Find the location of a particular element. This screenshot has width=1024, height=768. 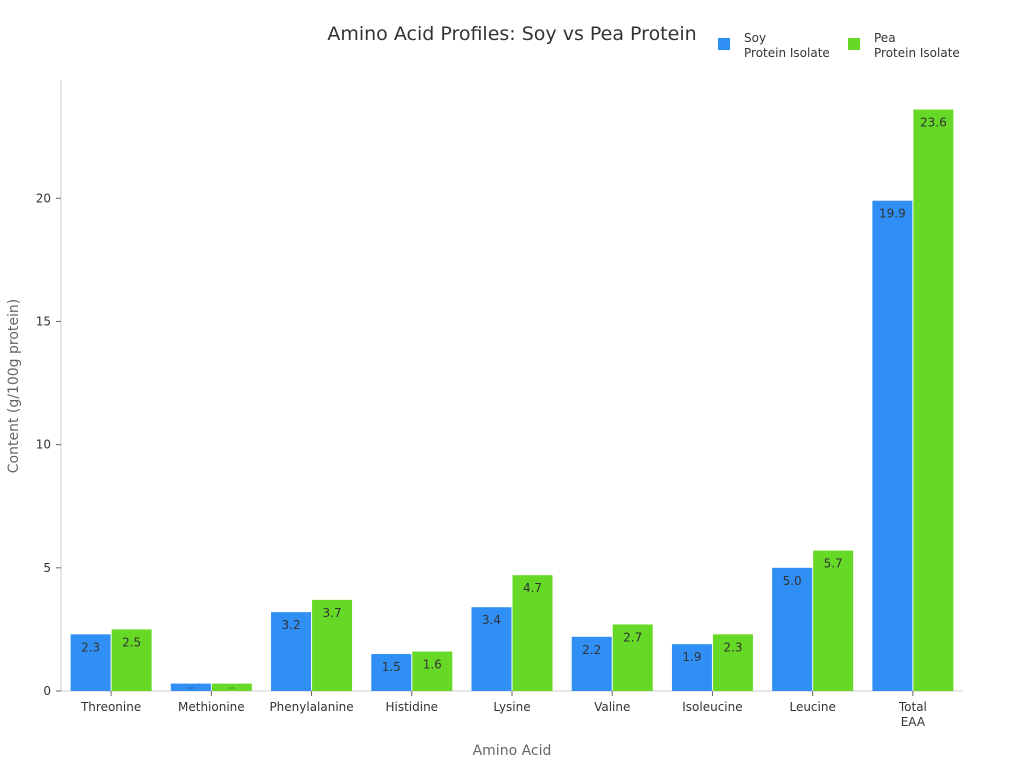

y-tick-label: 5 is located at coordinates (47, 568).